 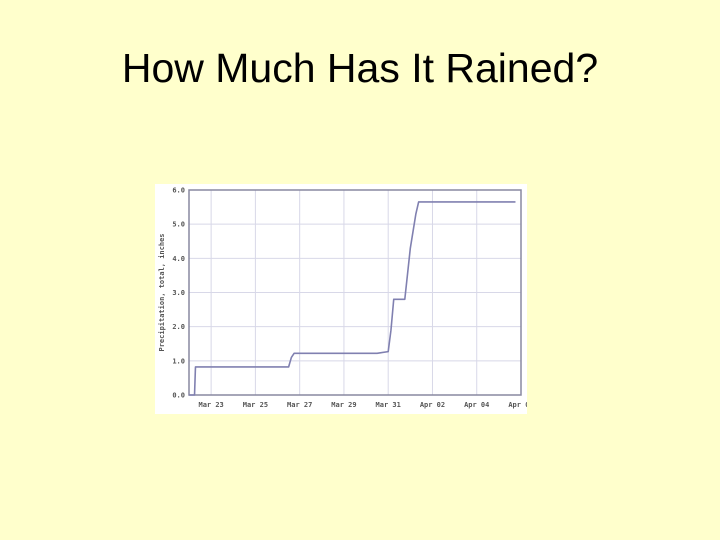 I want to click on slide-title: How Much Has It Rained?, so click(x=360, y=68).